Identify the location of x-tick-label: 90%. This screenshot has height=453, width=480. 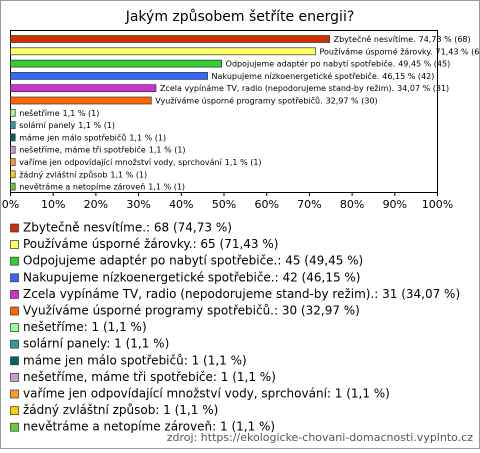
(395, 204).